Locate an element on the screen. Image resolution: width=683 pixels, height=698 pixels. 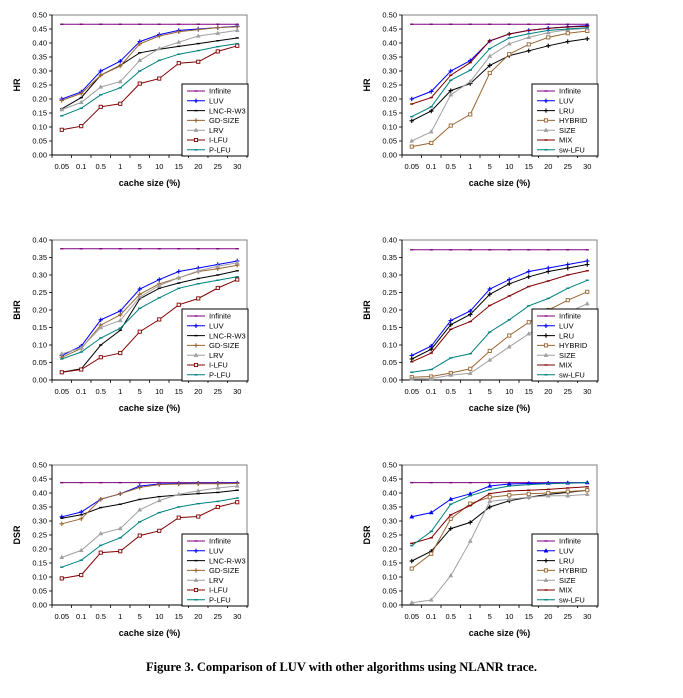
legend-item: GD-SIZE is located at coordinates (213, 570).